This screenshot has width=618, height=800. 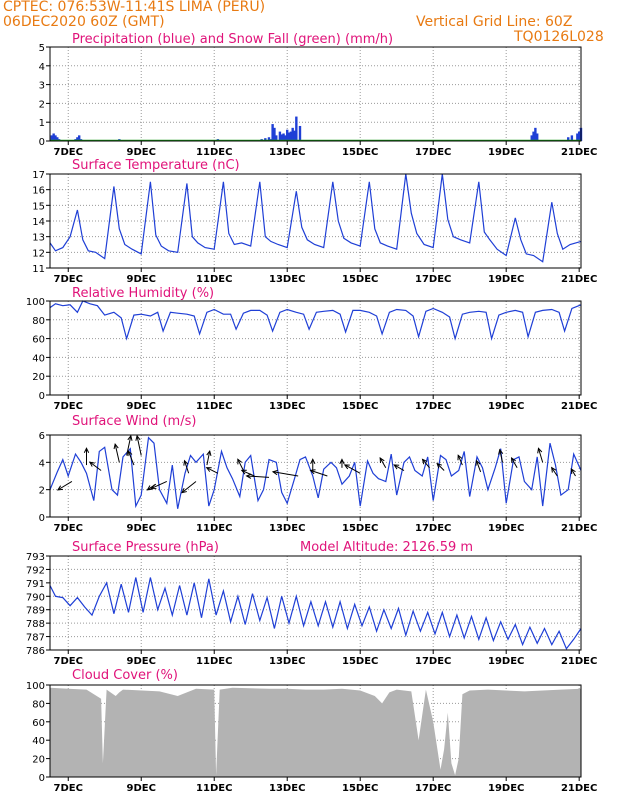 What do you see at coordinates (35, 570) in the screenshot?
I see `y-tick-label: 792` at bounding box center [35, 570].